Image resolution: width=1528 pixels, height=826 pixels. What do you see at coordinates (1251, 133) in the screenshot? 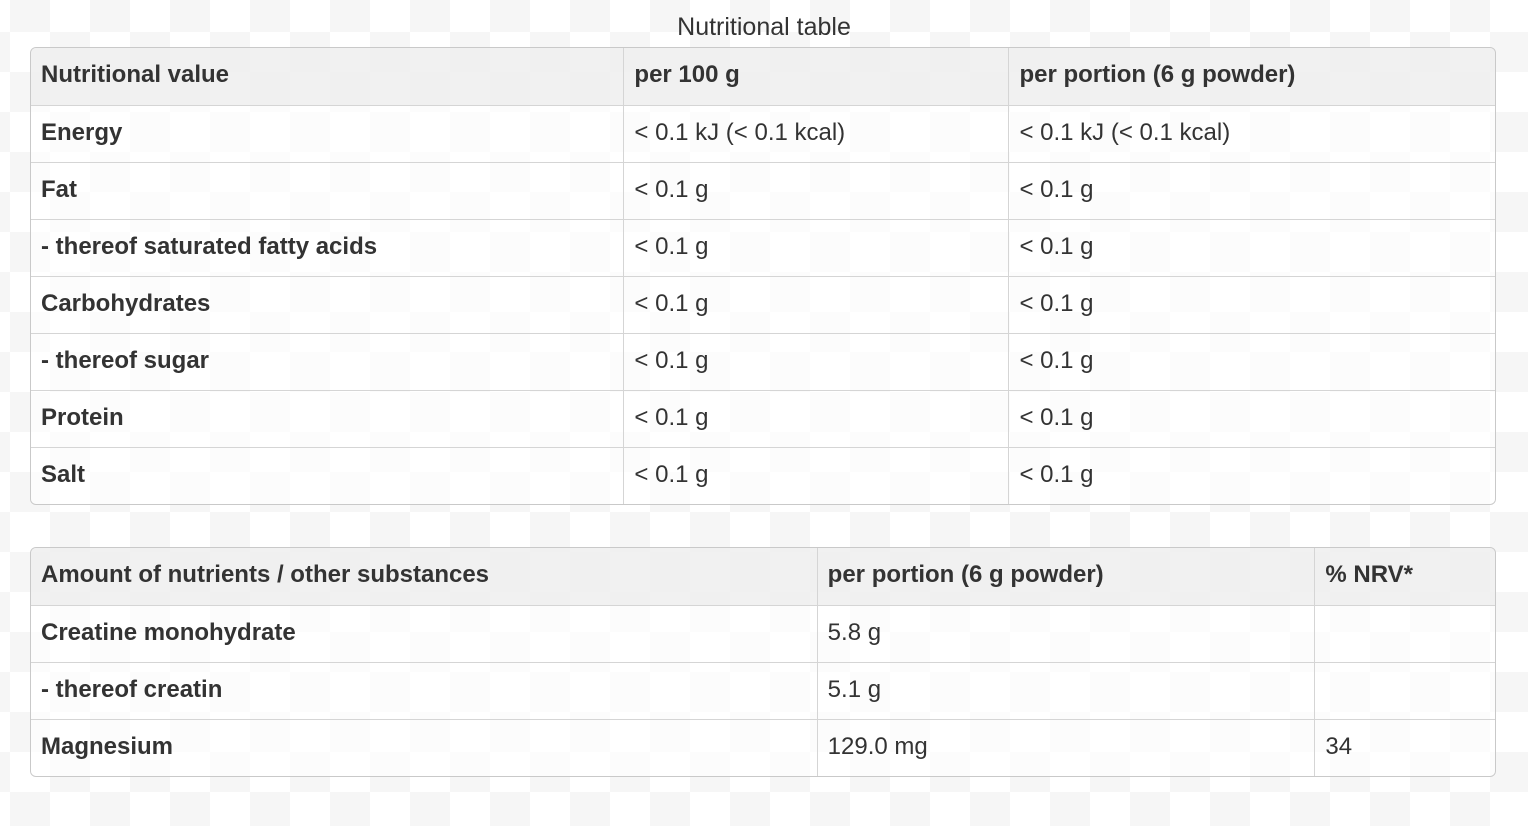
I see `value-per-portion: < 0.1 kJ (< 0.1 kcal)` at bounding box center [1251, 133].